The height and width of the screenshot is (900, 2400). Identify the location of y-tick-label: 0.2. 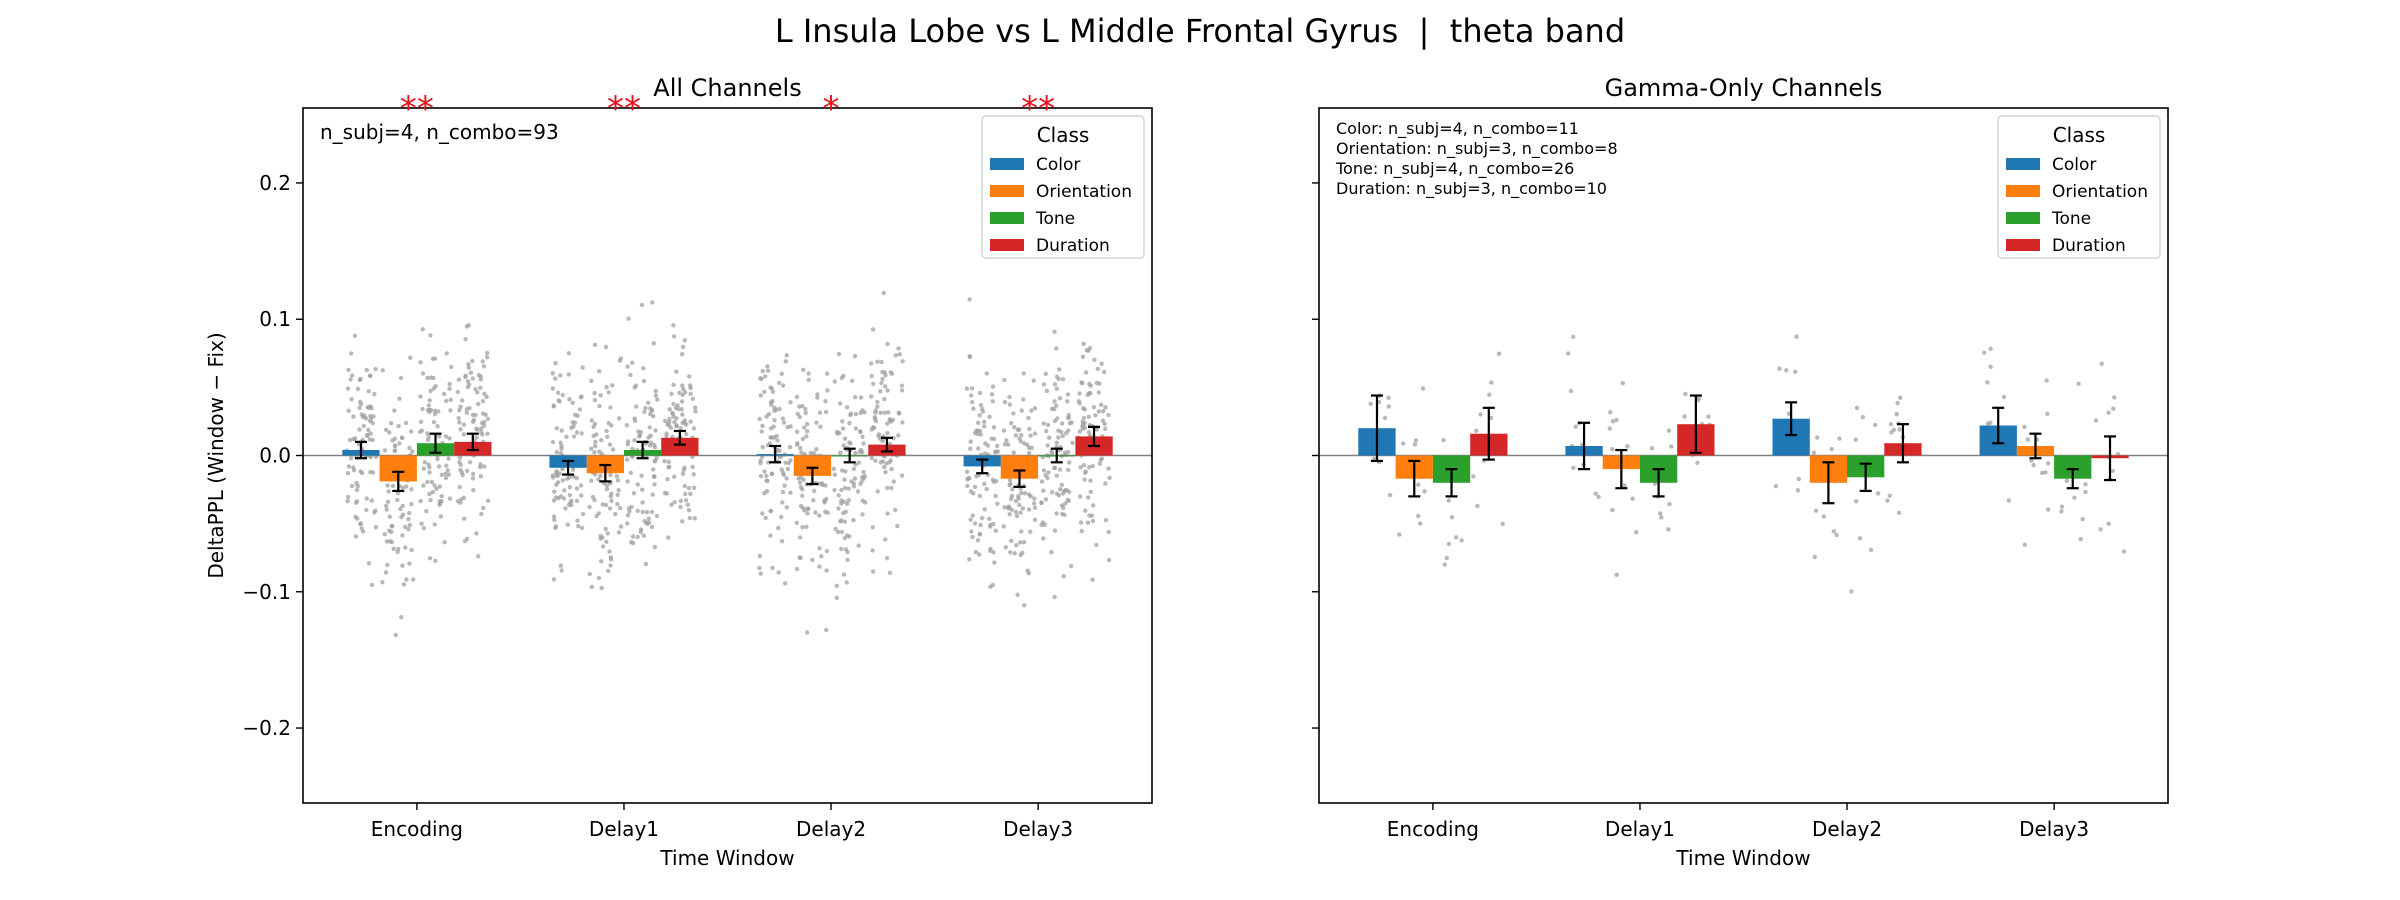
(275, 183).